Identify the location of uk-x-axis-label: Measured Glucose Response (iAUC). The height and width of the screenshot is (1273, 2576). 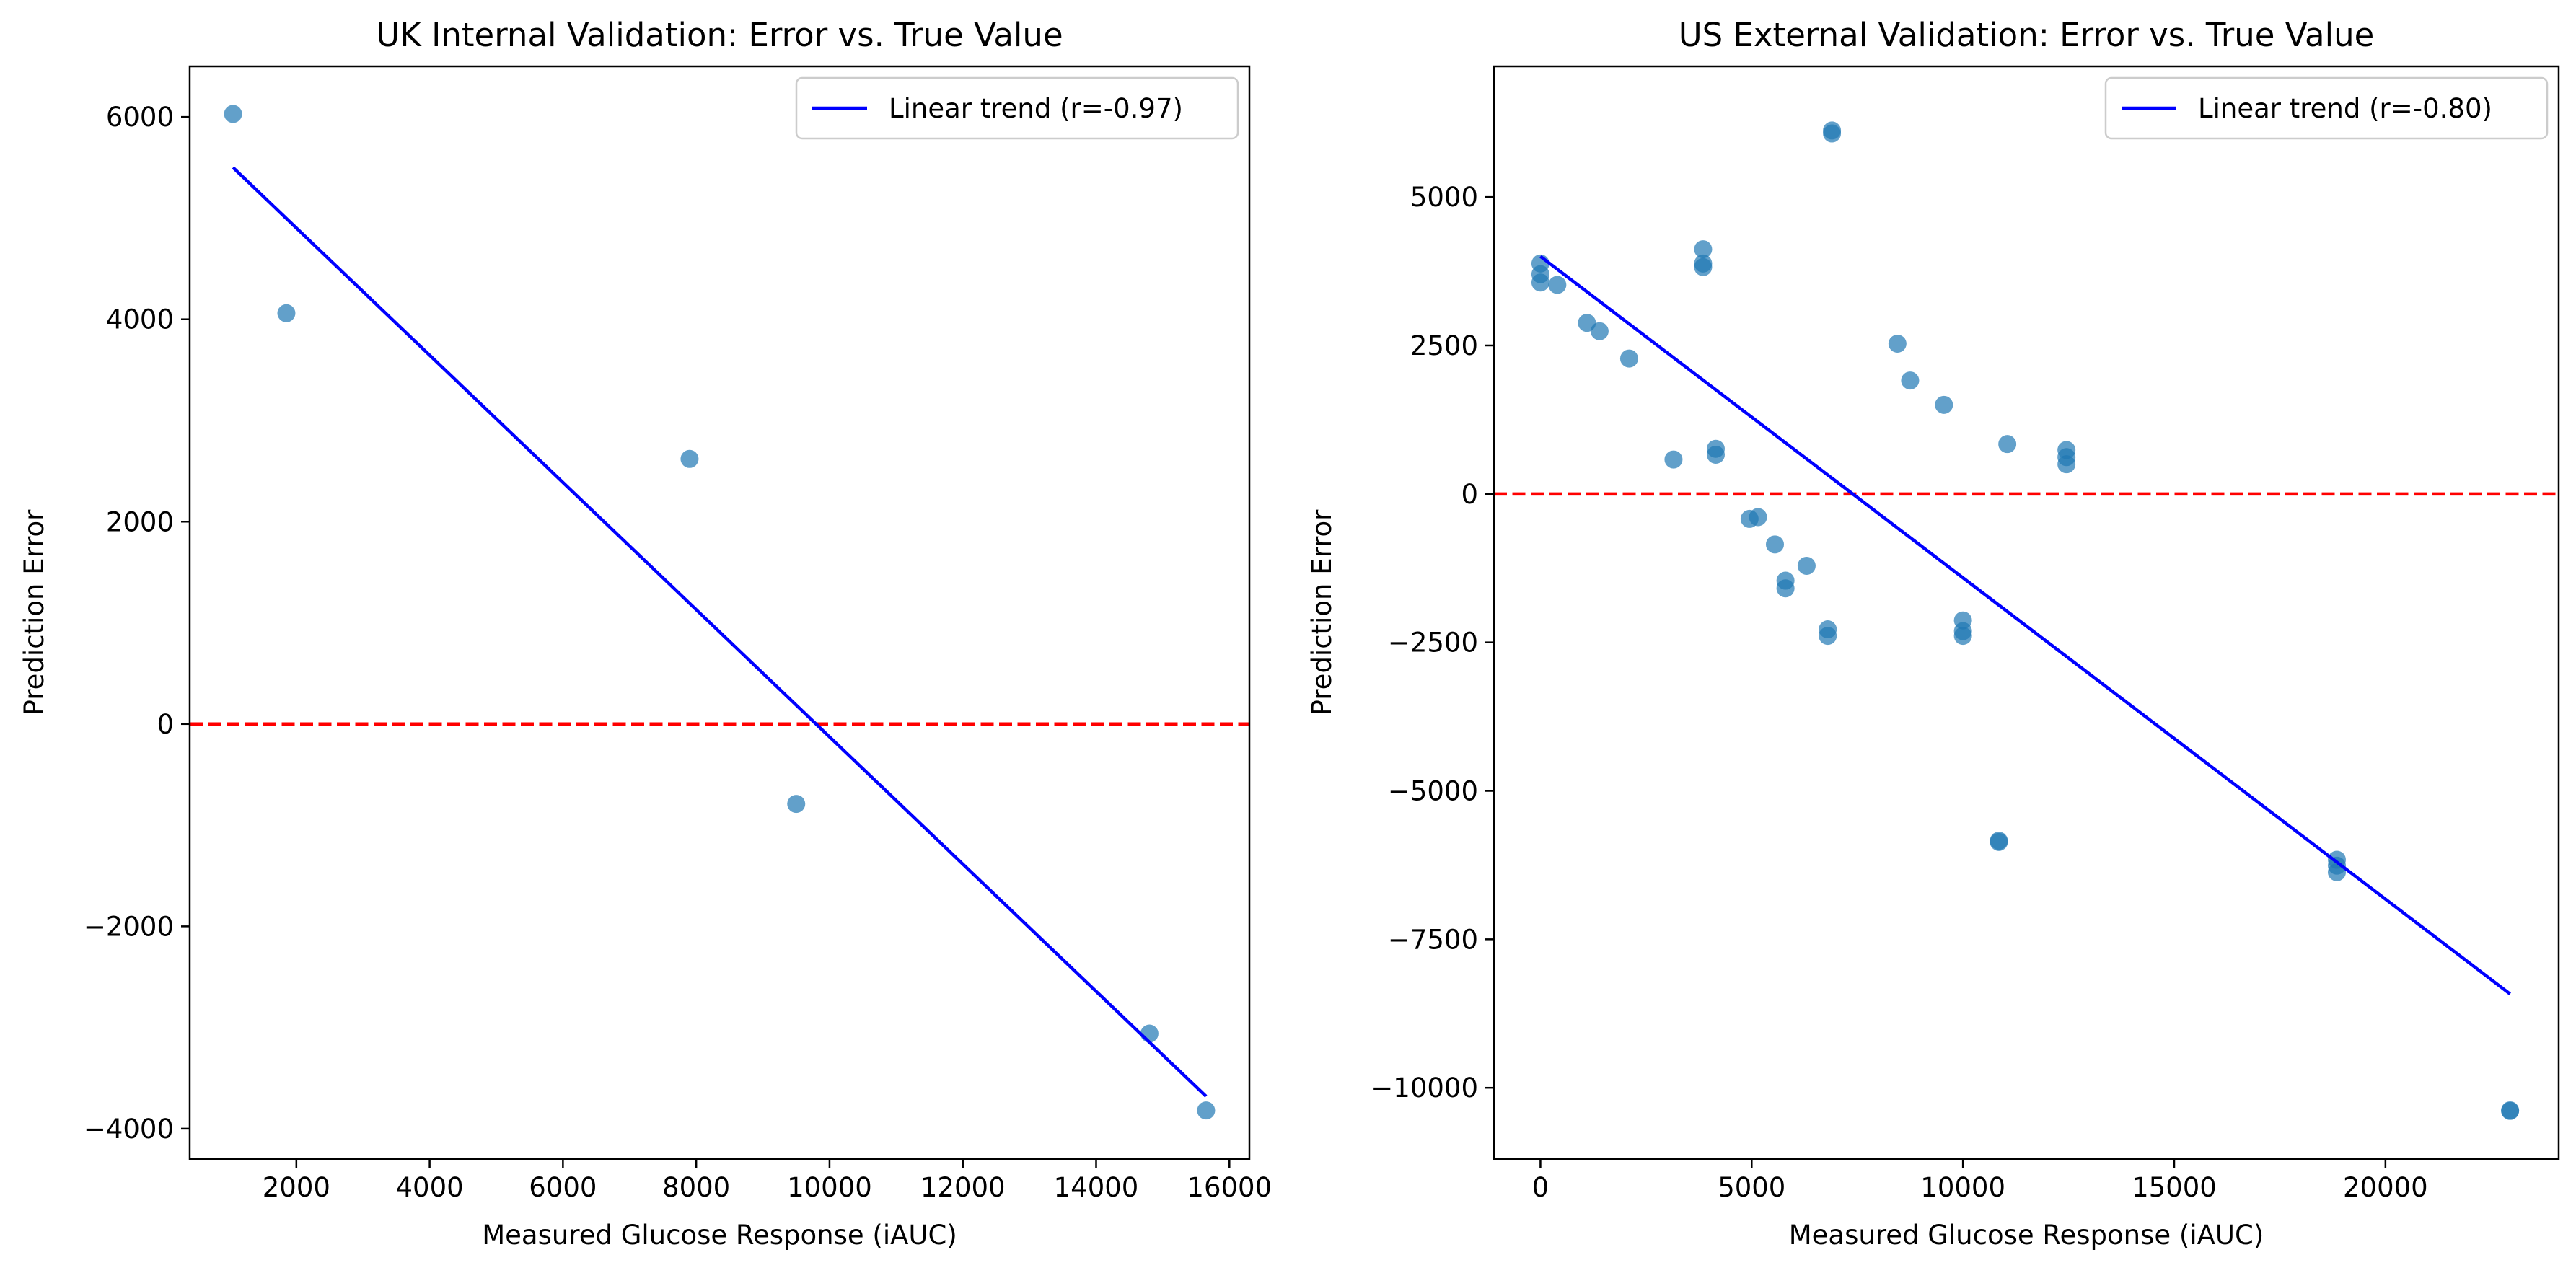
(719, 1235).